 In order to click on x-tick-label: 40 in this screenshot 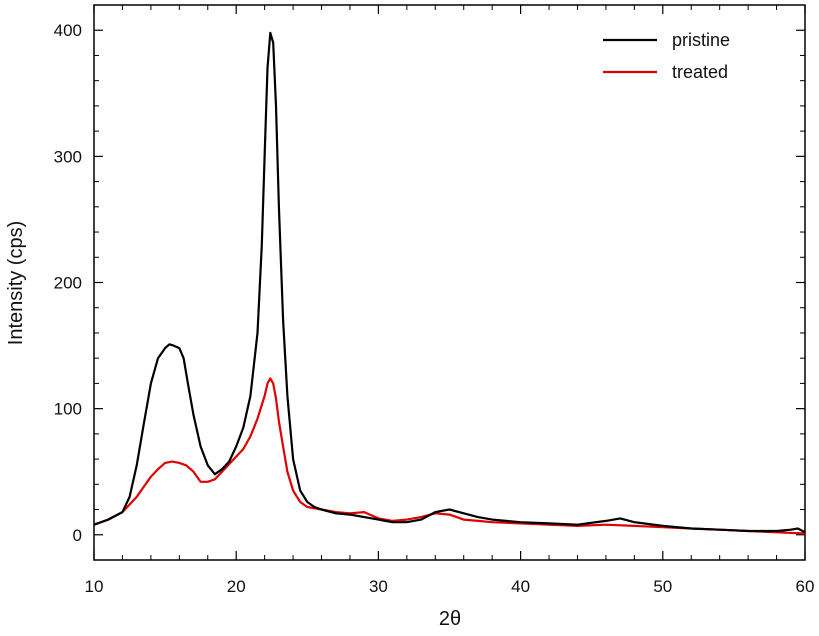, I will do `click(520, 586)`.